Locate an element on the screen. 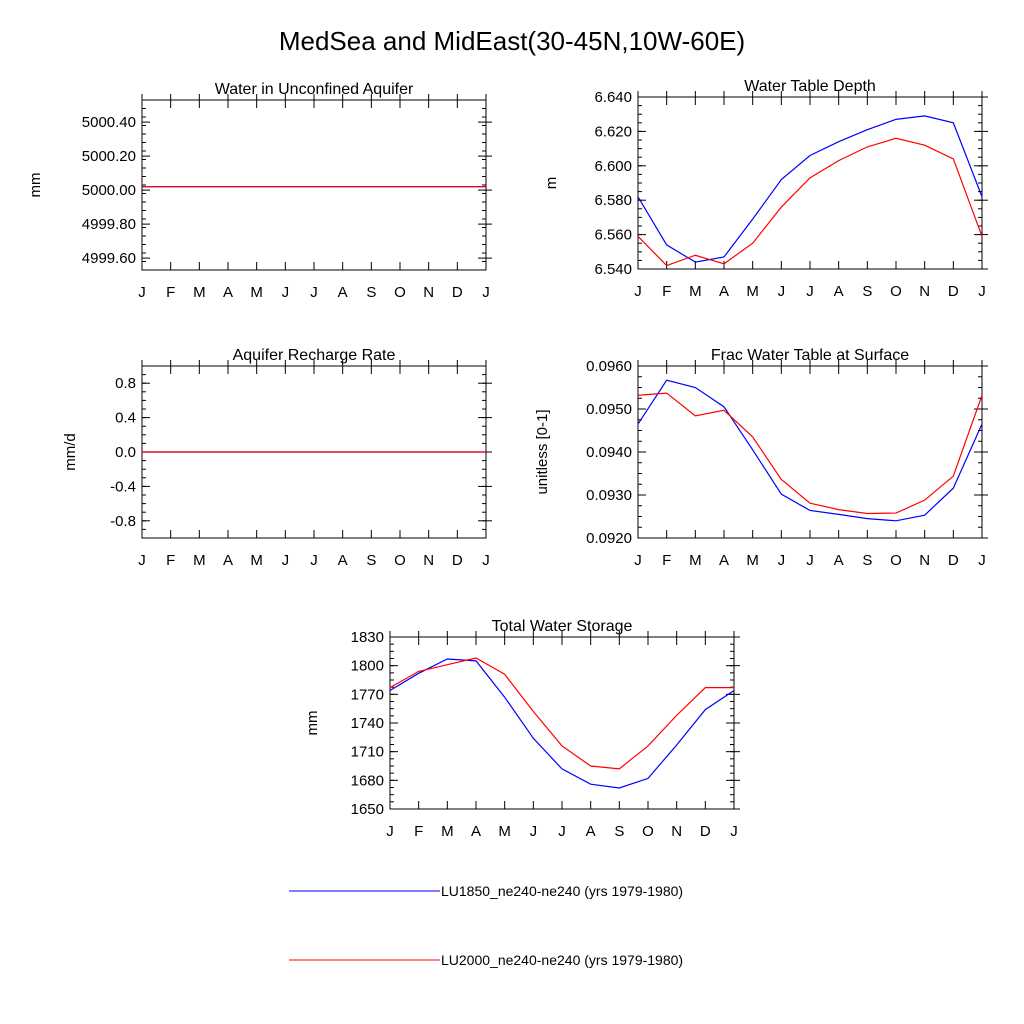 The image size is (1024, 1024). y-axis-label: m is located at coordinates (551, 183).